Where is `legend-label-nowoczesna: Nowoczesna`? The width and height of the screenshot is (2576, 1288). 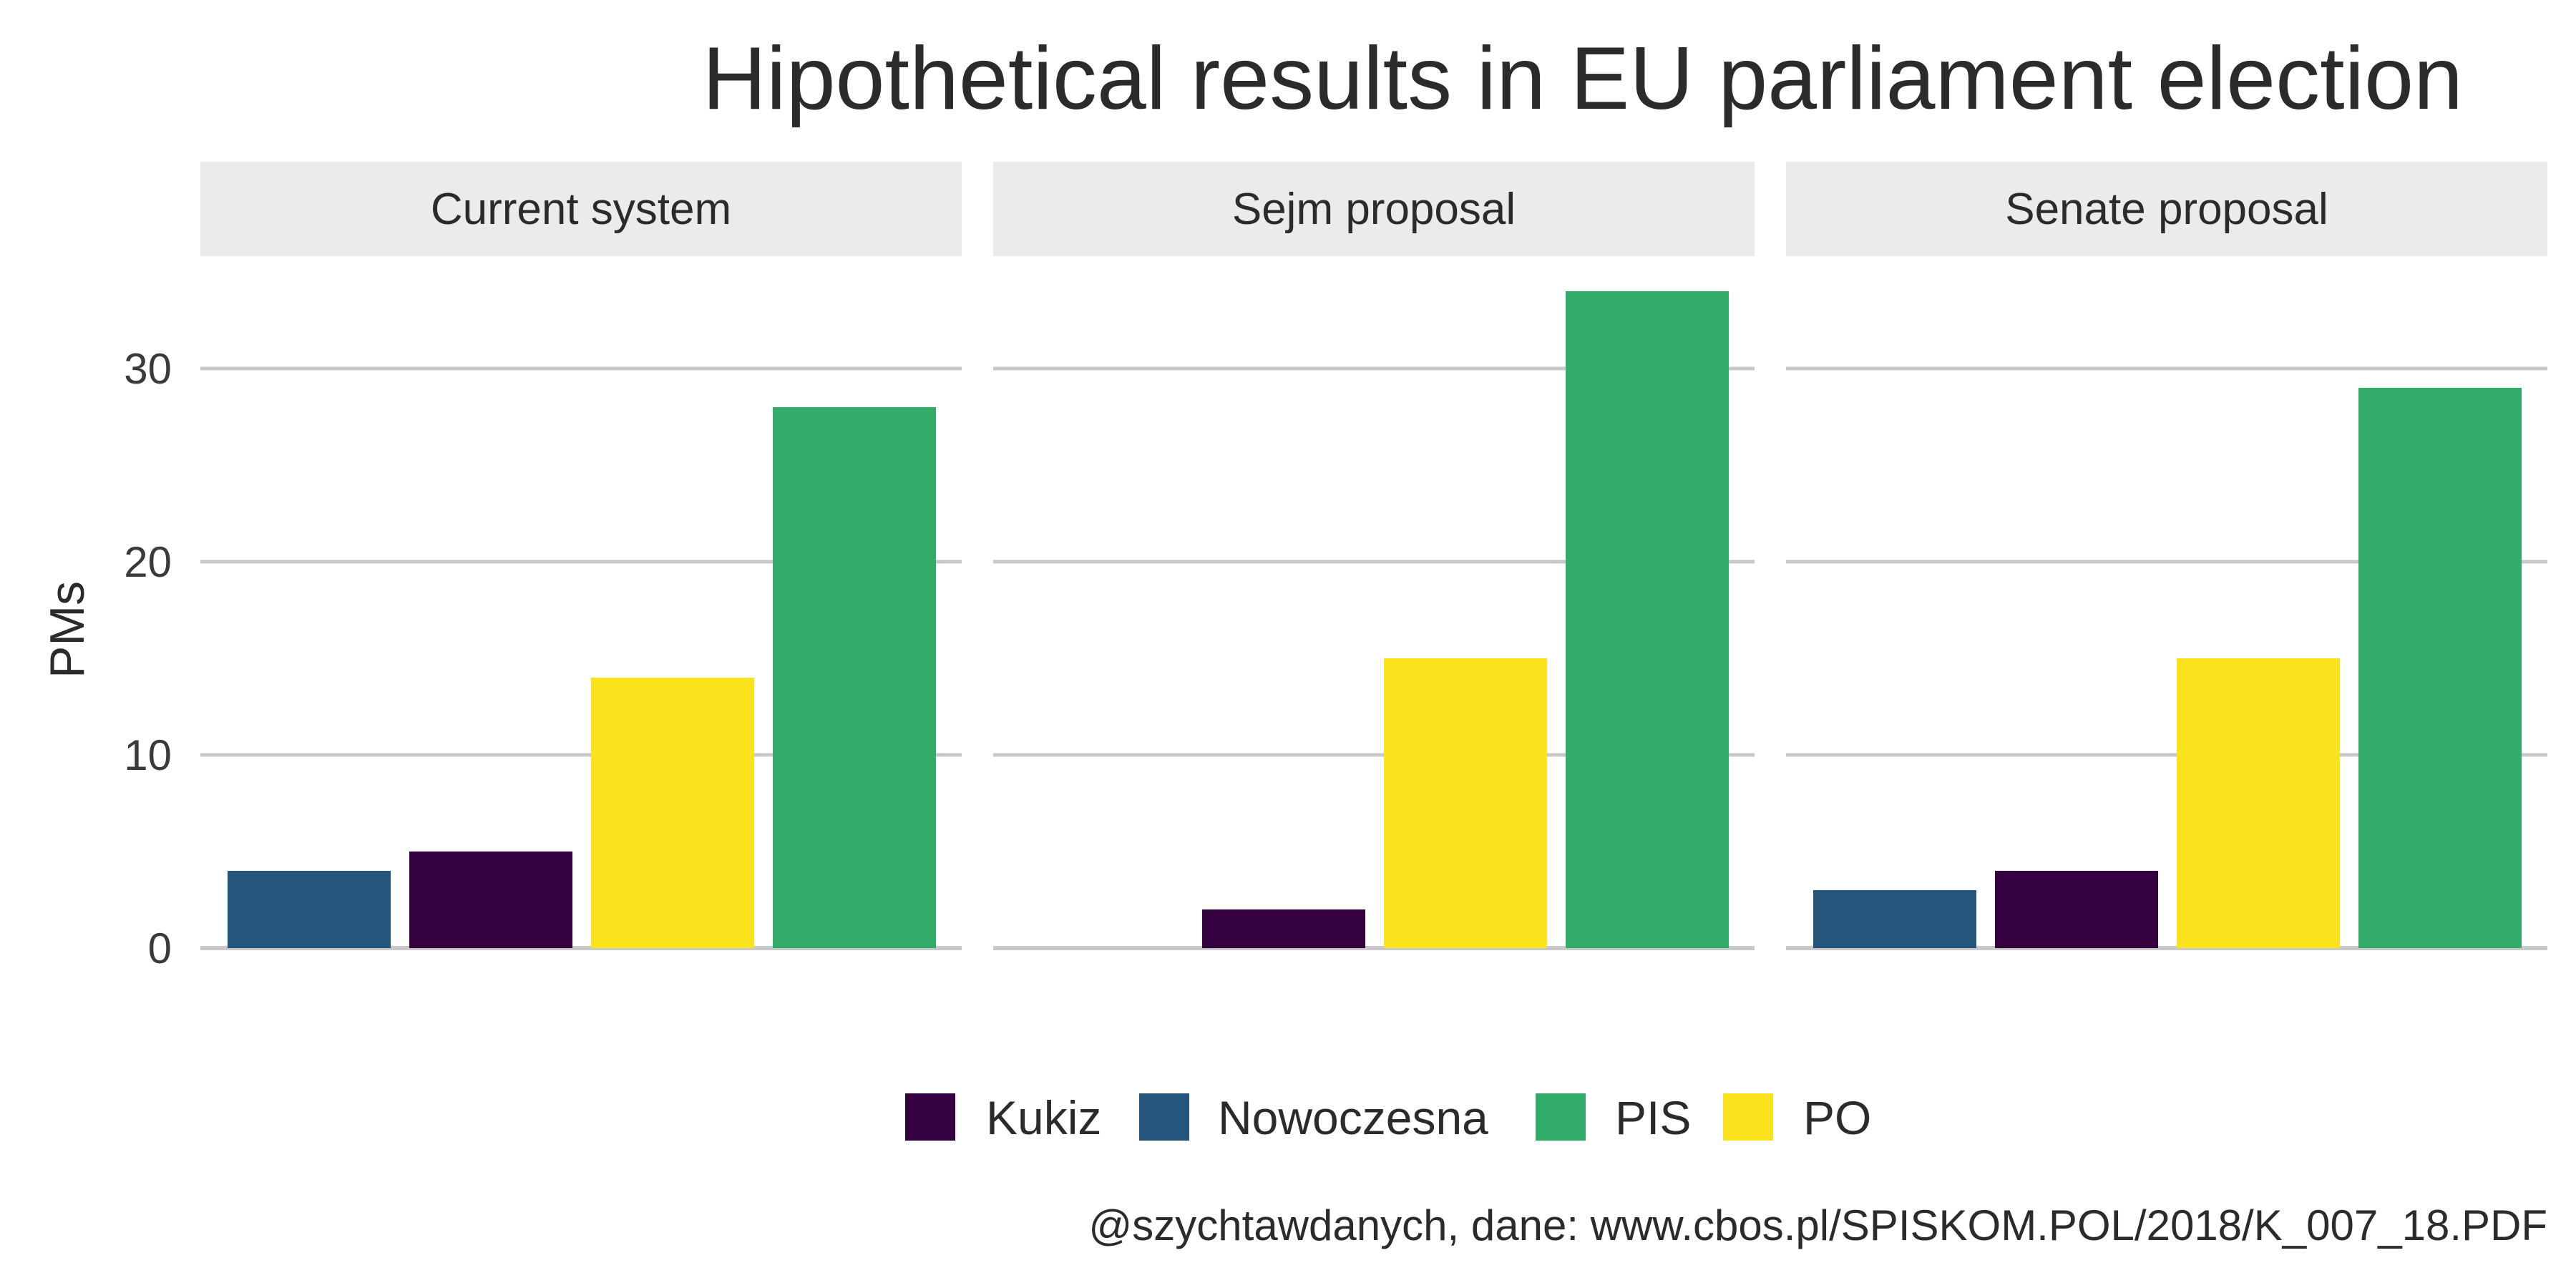 legend-label-nowoczesna: Nowoczesna is located at coordinates (1353, 1117).